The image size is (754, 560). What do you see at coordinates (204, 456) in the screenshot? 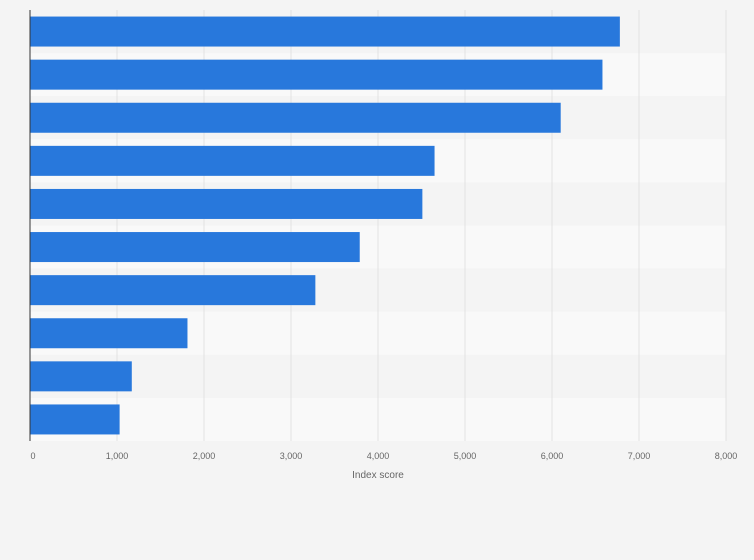
I see `x-tick-label: 2,000` at bounding box center [204, 456].